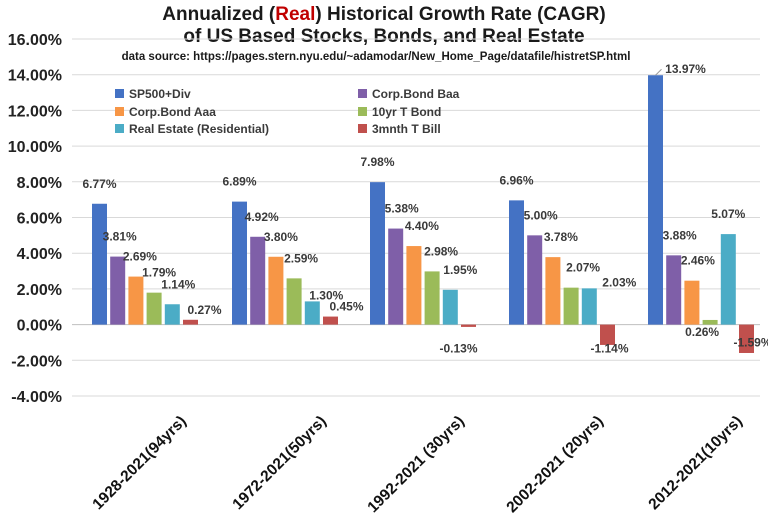 The width and height of the screenshot is (768, 527). What do you see at coordinates (402, 209) in the screenshot?
I see `data-label: 5.38%` at bounding box center [402, 209].